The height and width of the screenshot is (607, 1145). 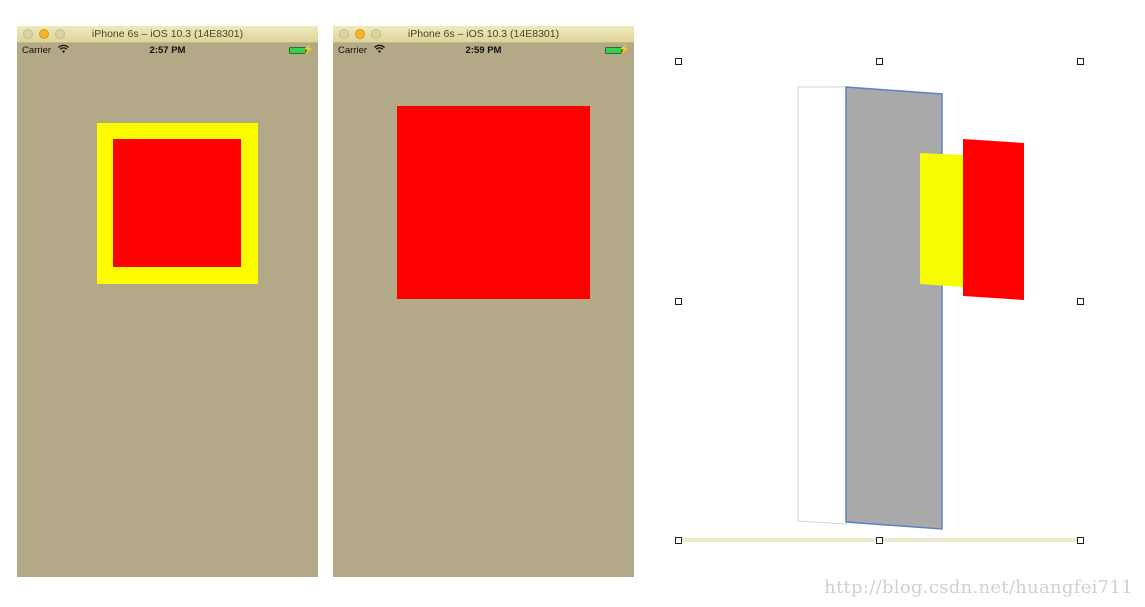 I want to click on ios-status-bar: Carrier 2:57 PM ⚡, so click(x=167, y=51).